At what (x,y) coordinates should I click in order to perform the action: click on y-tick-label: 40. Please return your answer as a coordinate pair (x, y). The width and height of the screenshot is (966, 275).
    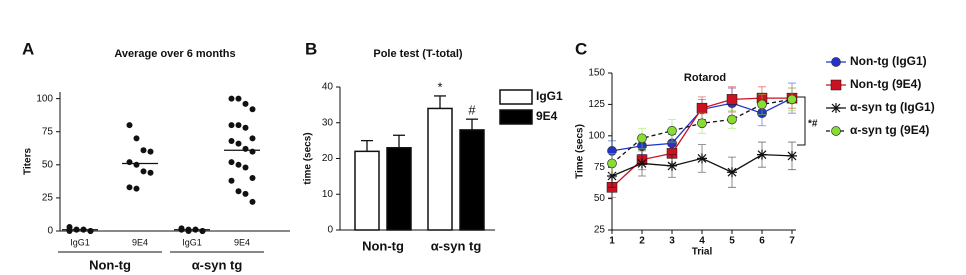
    Looking at the image, I should click on (328, 87).